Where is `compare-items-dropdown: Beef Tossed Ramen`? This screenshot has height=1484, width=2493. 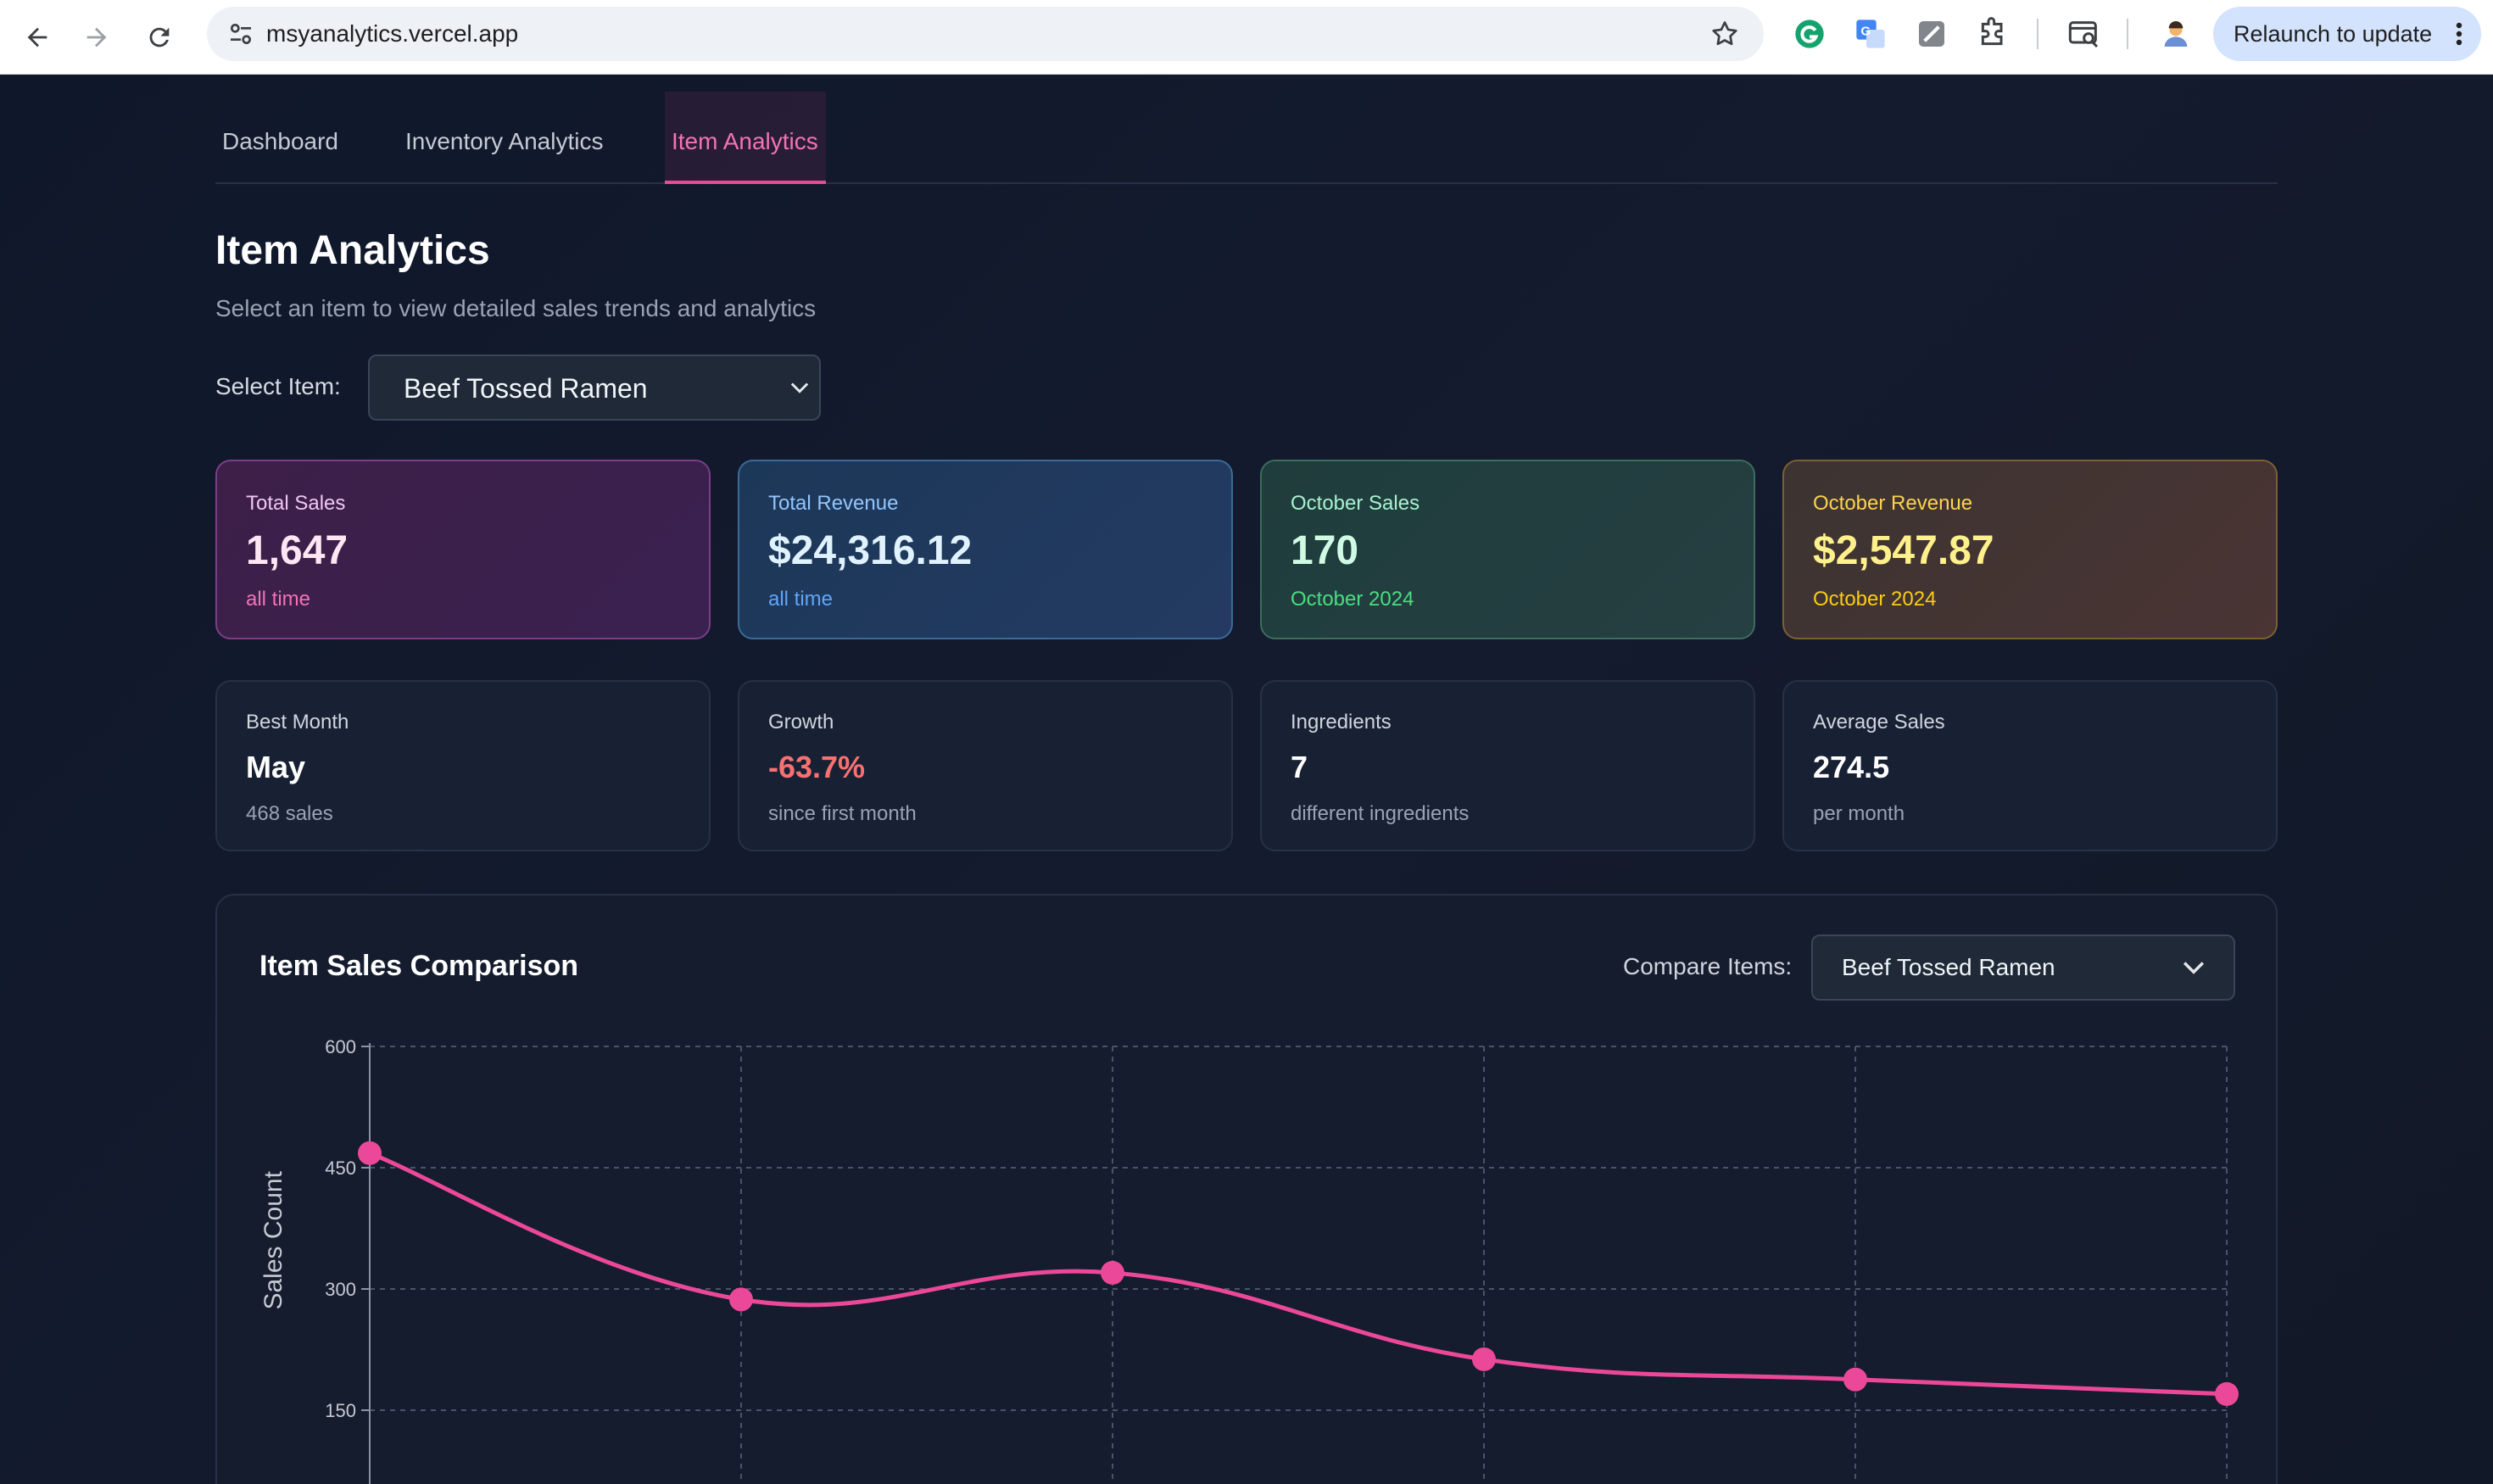 compare-items-dropdown: Beef Tossed Ramen is located at coordinates (2023, 968).